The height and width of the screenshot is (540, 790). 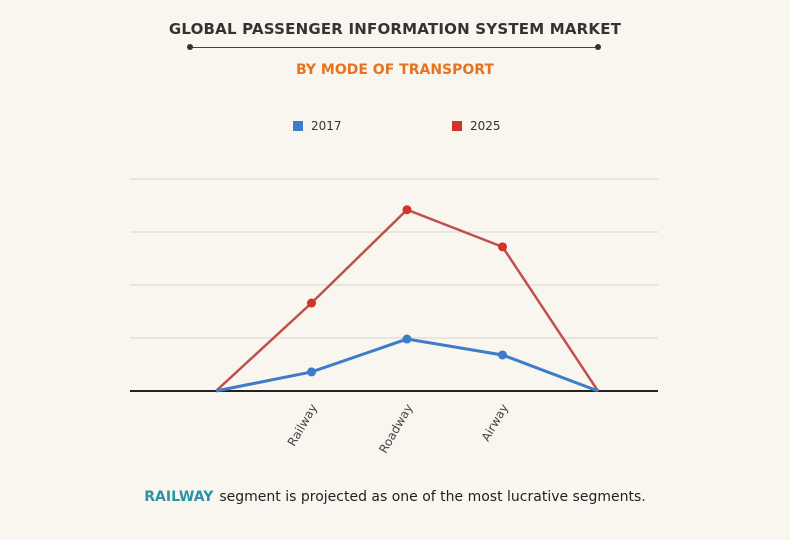 What do you see at coordinates (407, 339) in the screenshot?
I see `data-point-2017-roadway` at bounding box center [407, 339].